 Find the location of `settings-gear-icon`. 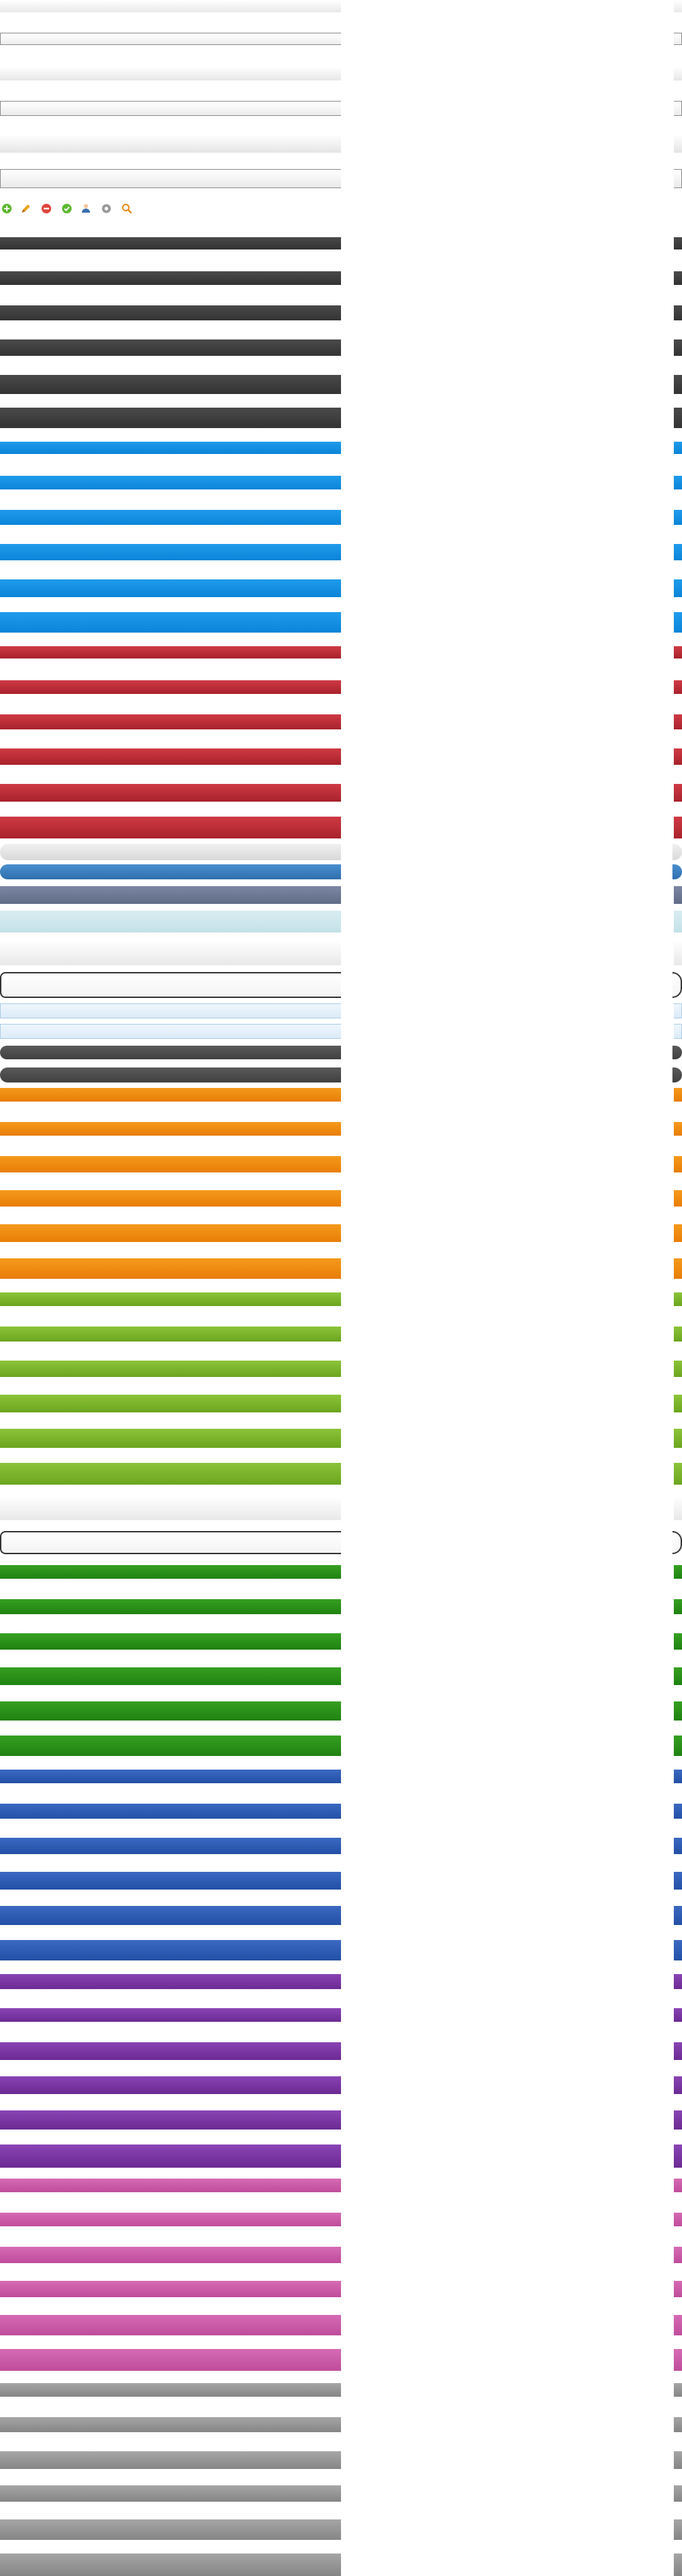

settings-gear-icon is located at coordinates (106, 208).